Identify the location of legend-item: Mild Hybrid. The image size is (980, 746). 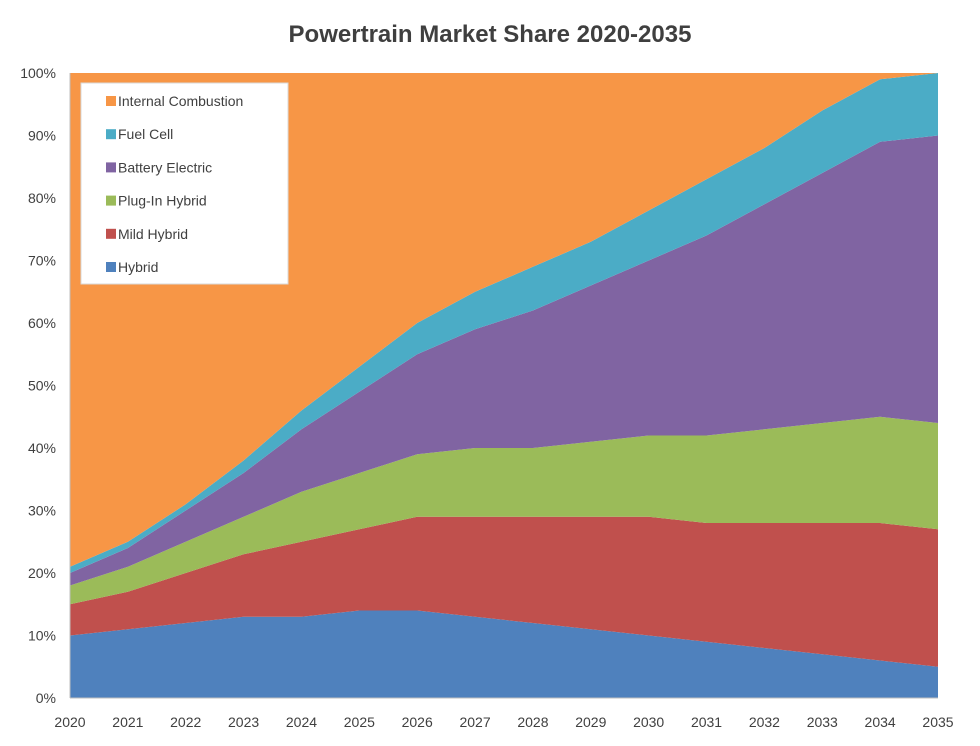
(147, 234).